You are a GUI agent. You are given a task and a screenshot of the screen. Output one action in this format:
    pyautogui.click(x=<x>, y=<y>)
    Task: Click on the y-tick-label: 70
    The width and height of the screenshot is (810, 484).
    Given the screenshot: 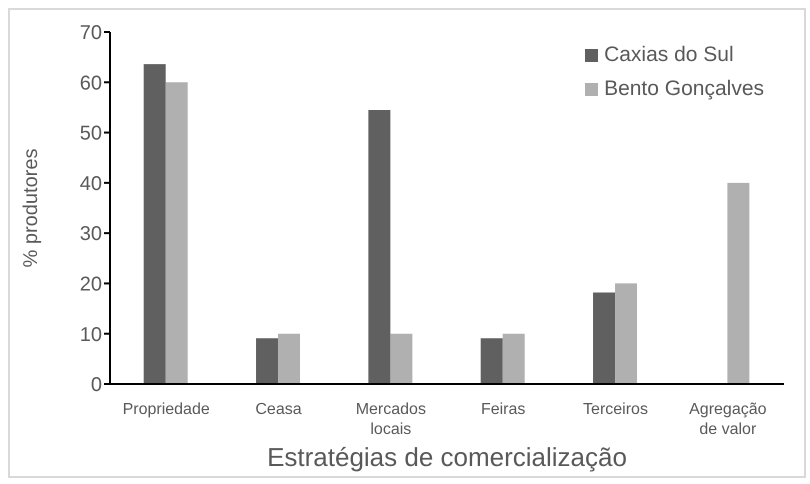 What is the action you would take?
    pyautogui.click(x=91, y=33)
    